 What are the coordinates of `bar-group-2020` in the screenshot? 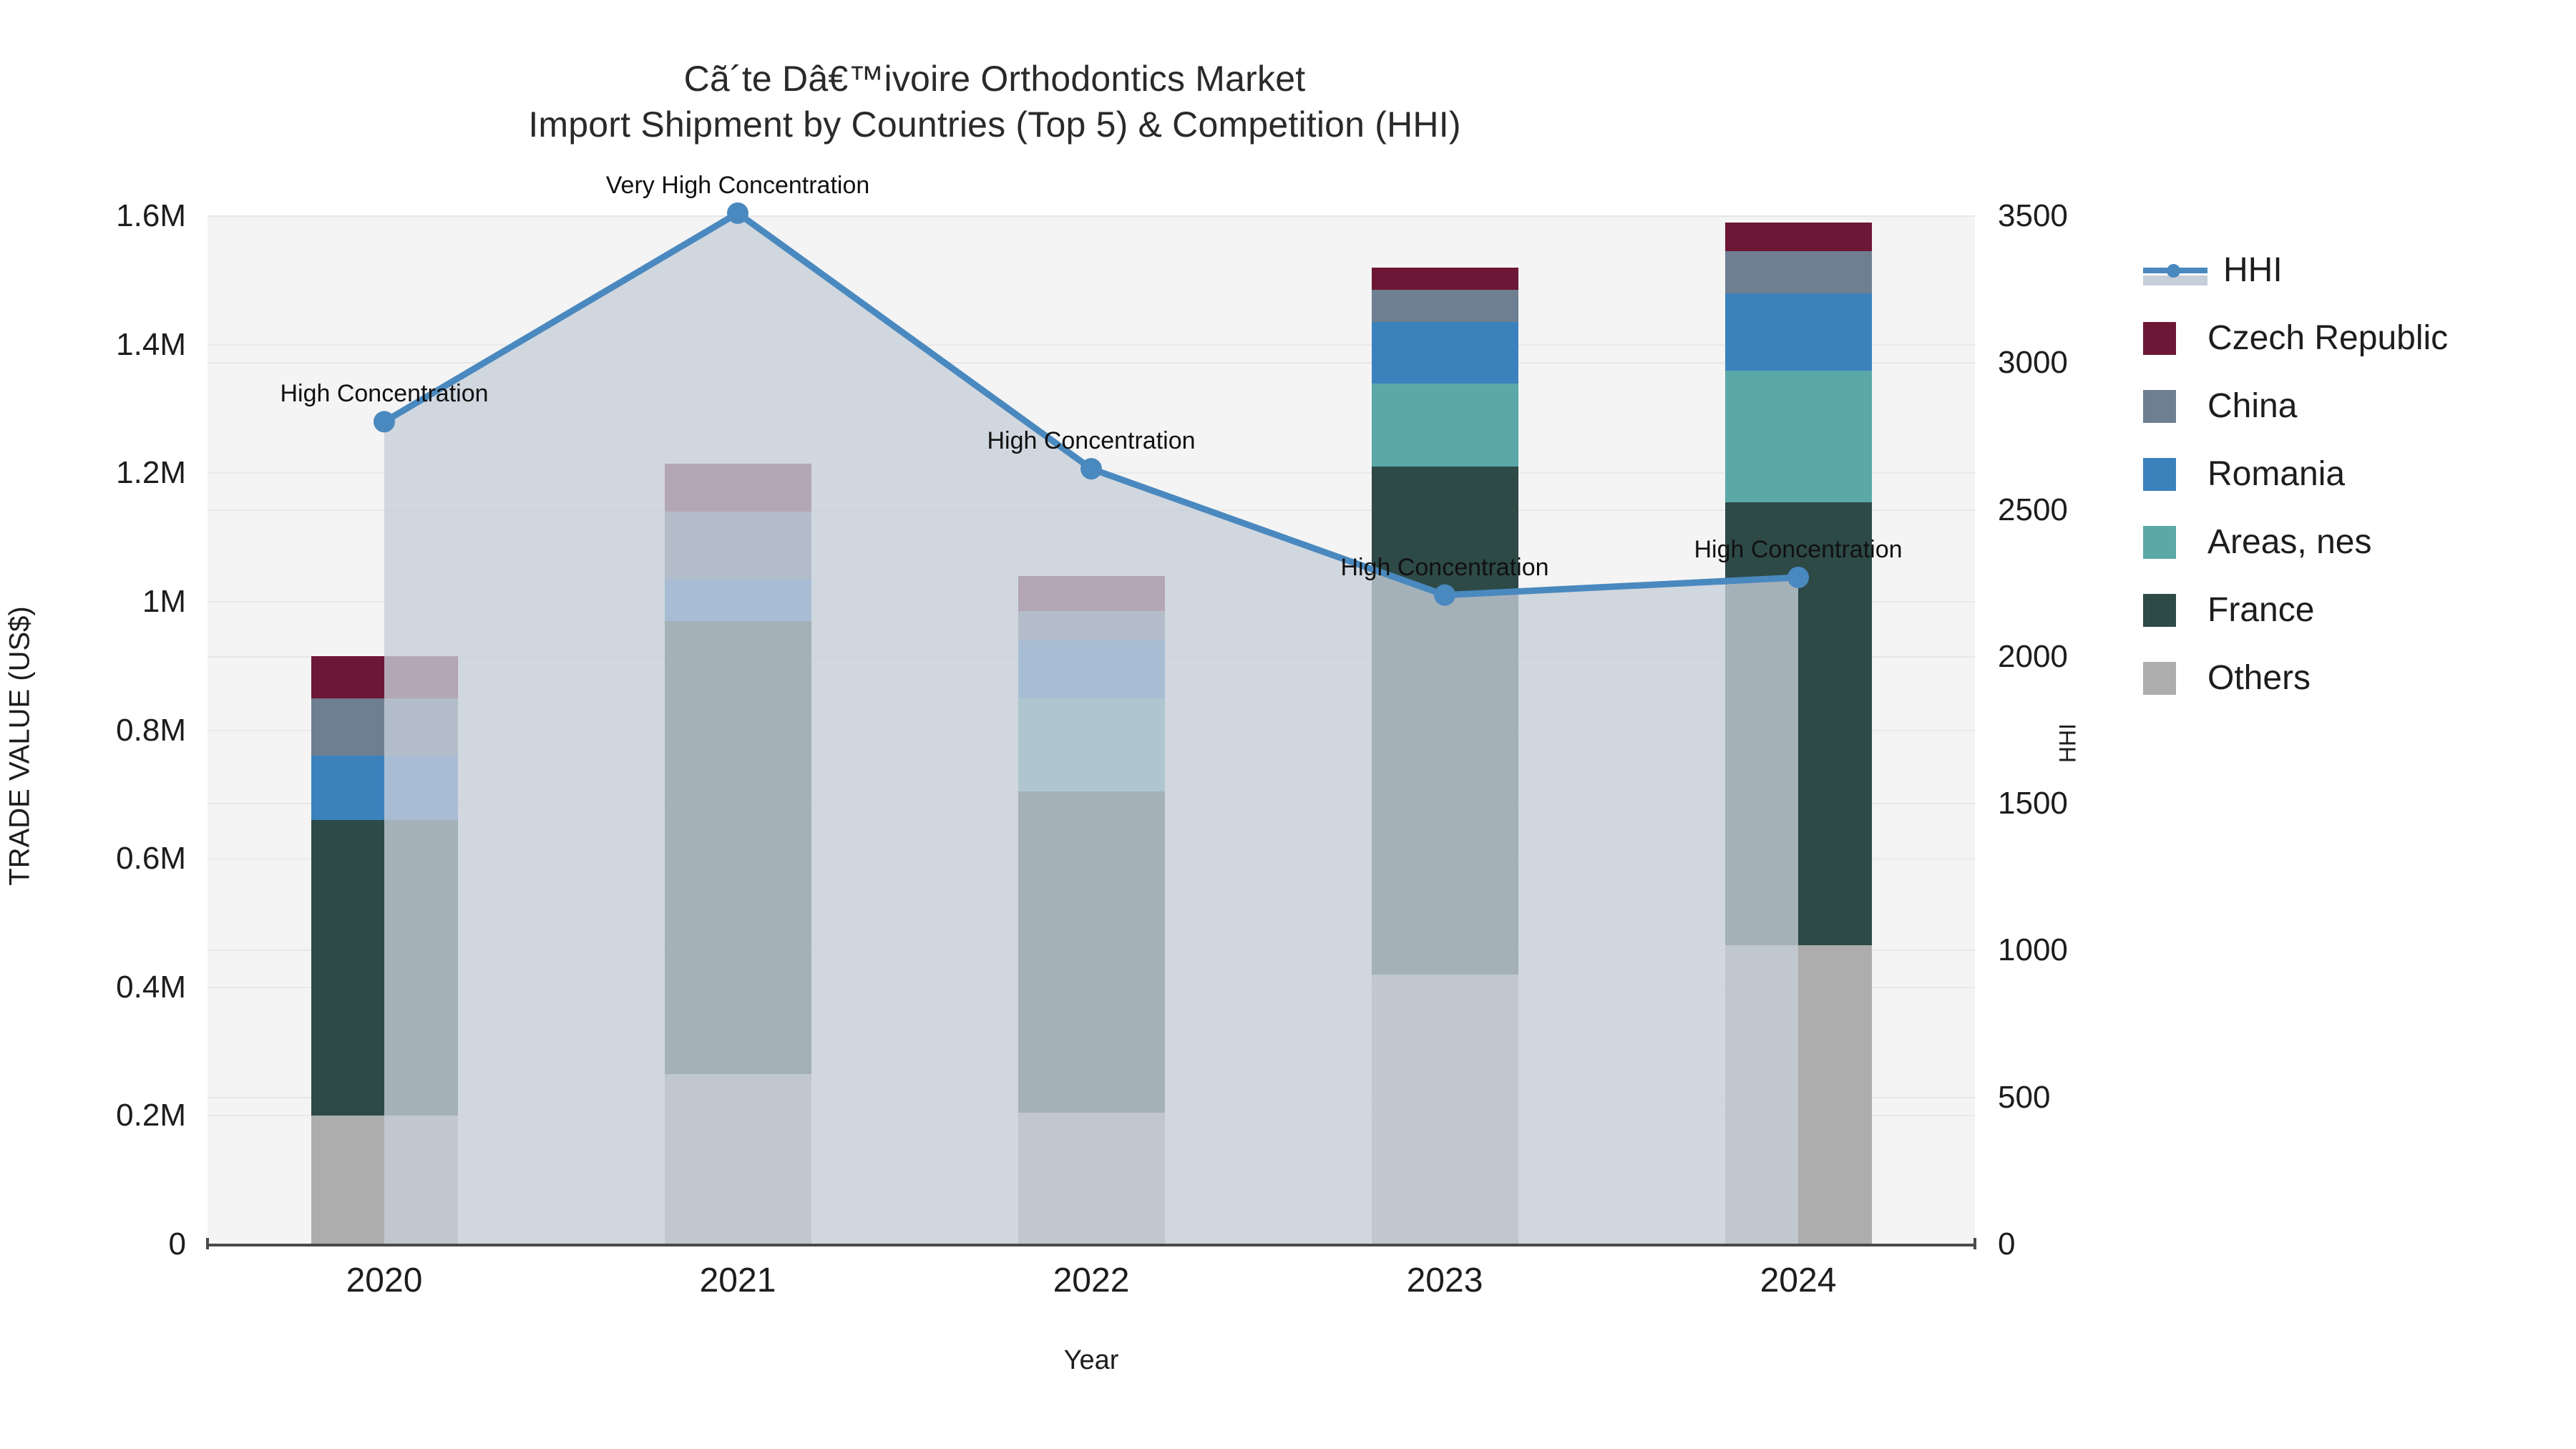 It's located at (384, 730).